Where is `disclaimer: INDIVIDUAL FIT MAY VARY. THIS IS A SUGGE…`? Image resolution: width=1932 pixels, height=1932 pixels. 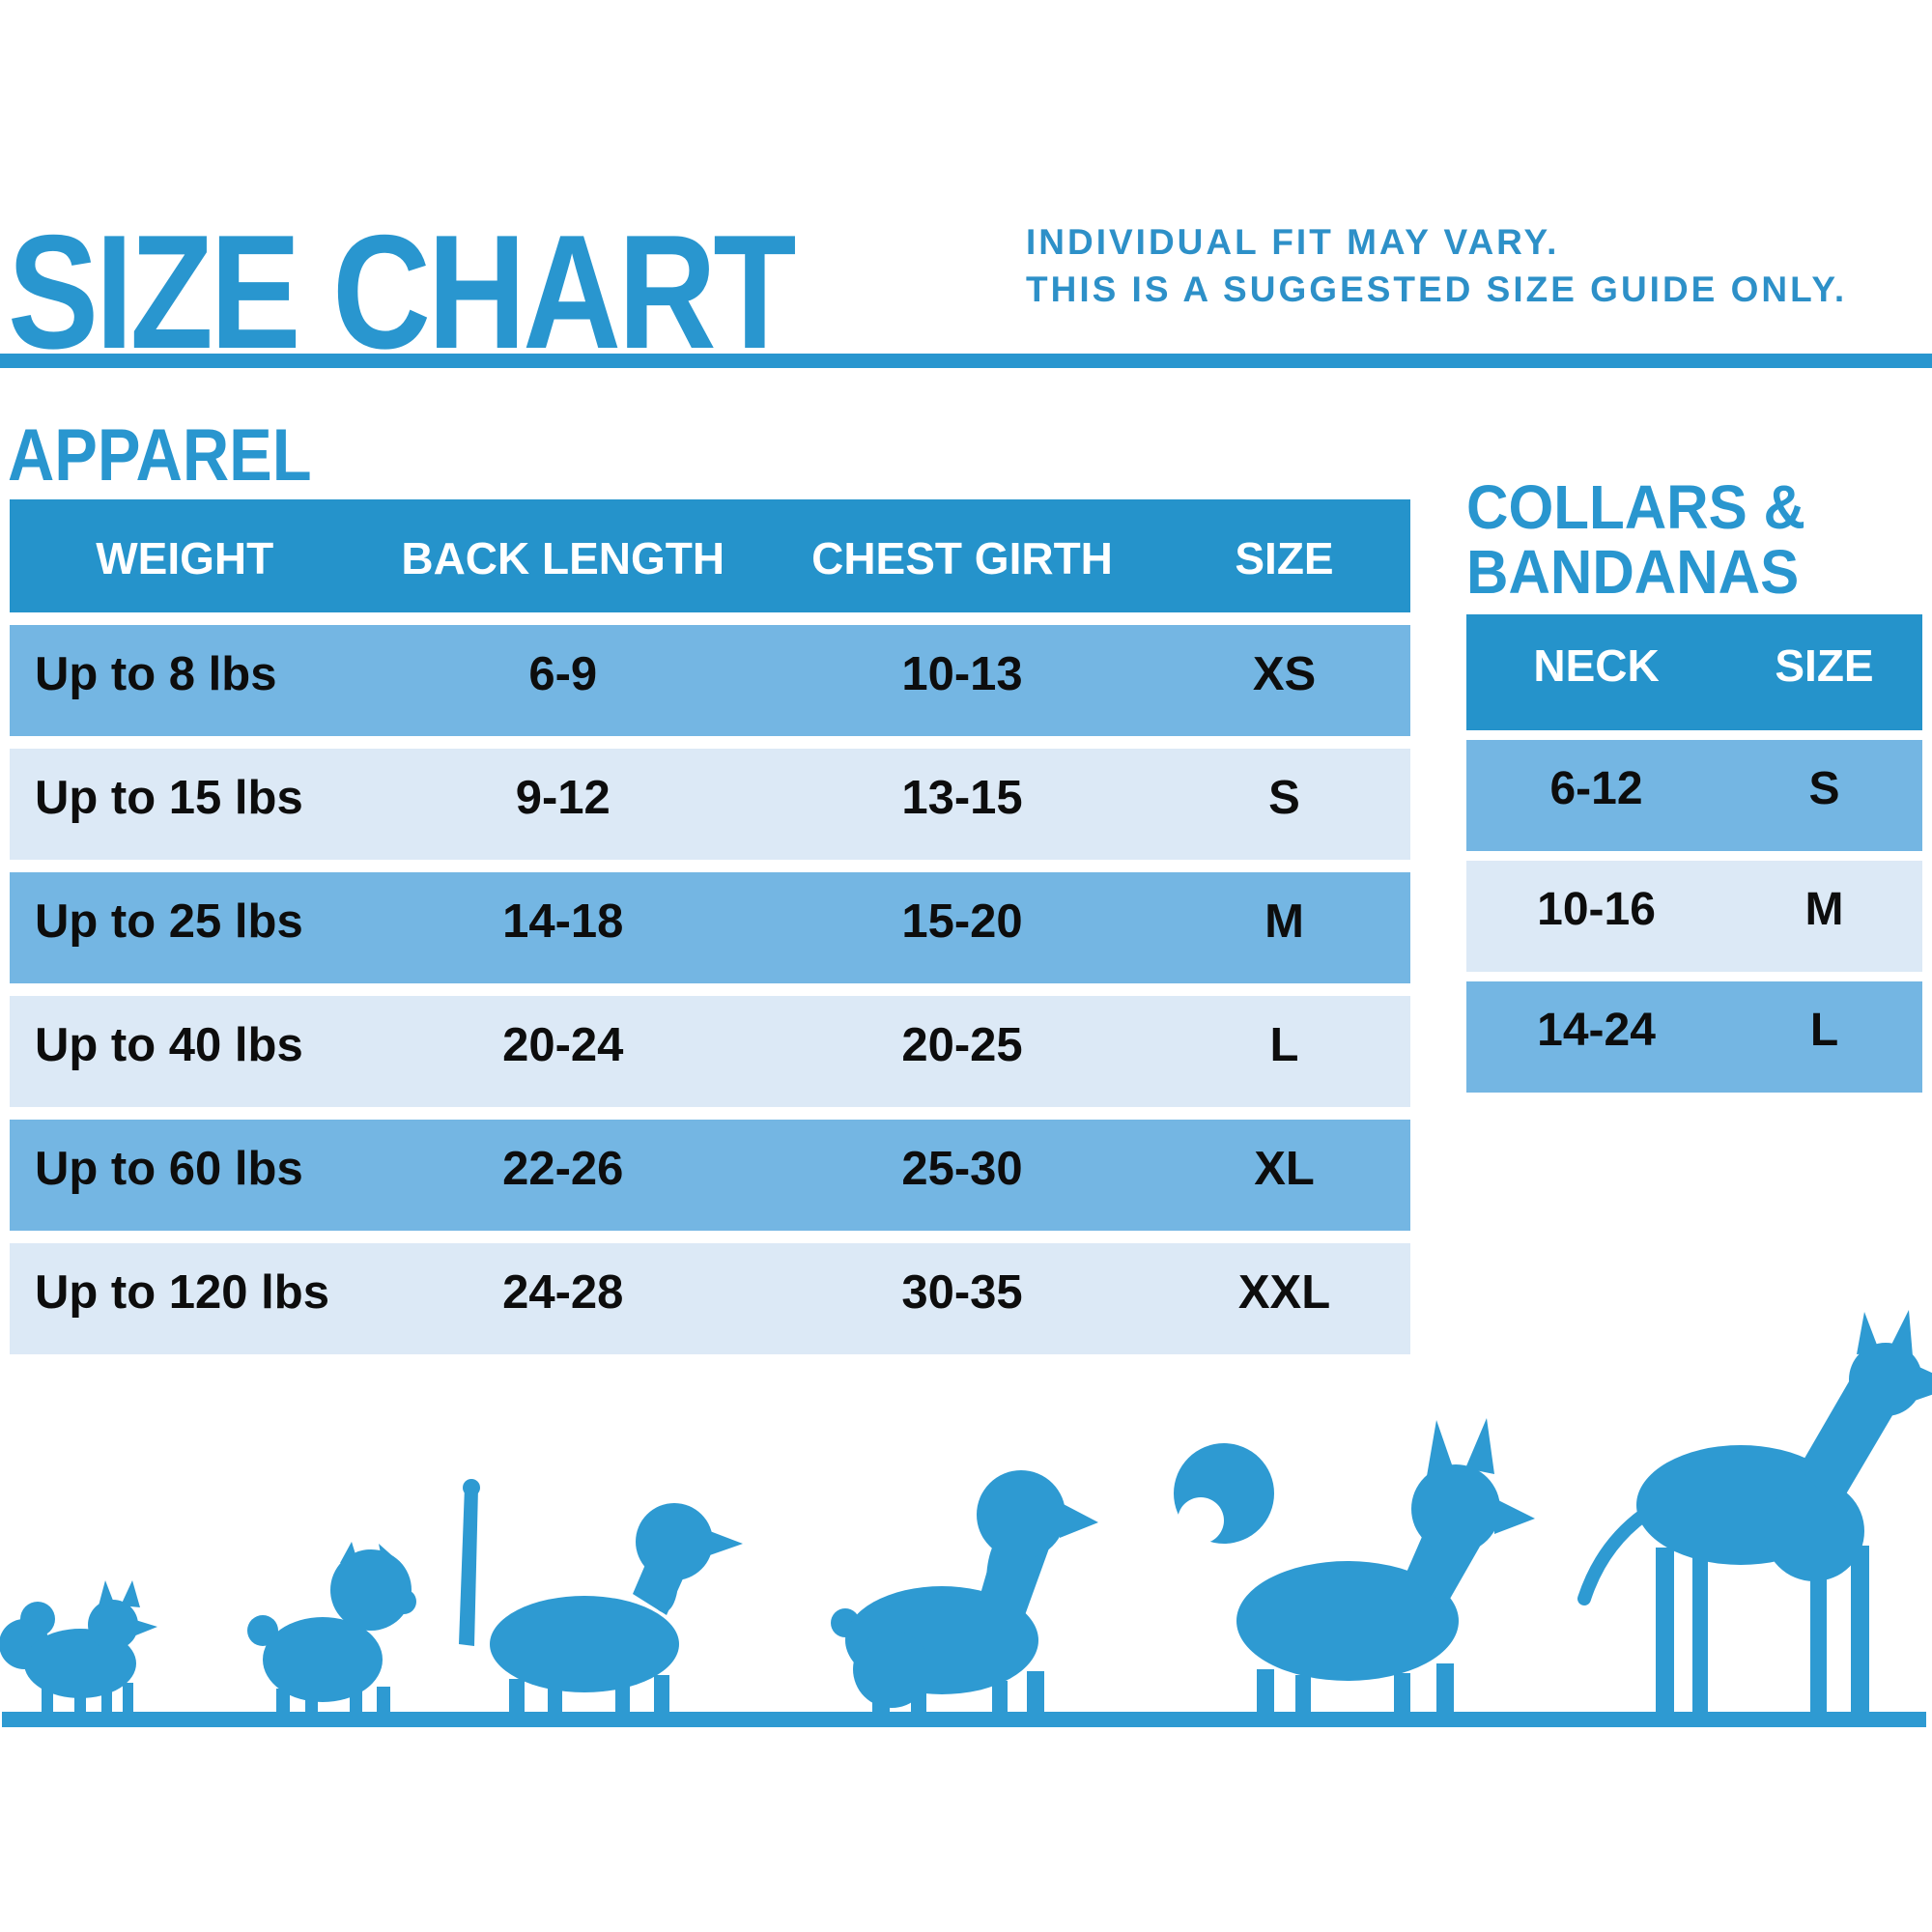 disclaimer: INDIVIDUAL FIT MAY VARY. THIS IS A SUGGE… is located at coordinates (1436, 265).